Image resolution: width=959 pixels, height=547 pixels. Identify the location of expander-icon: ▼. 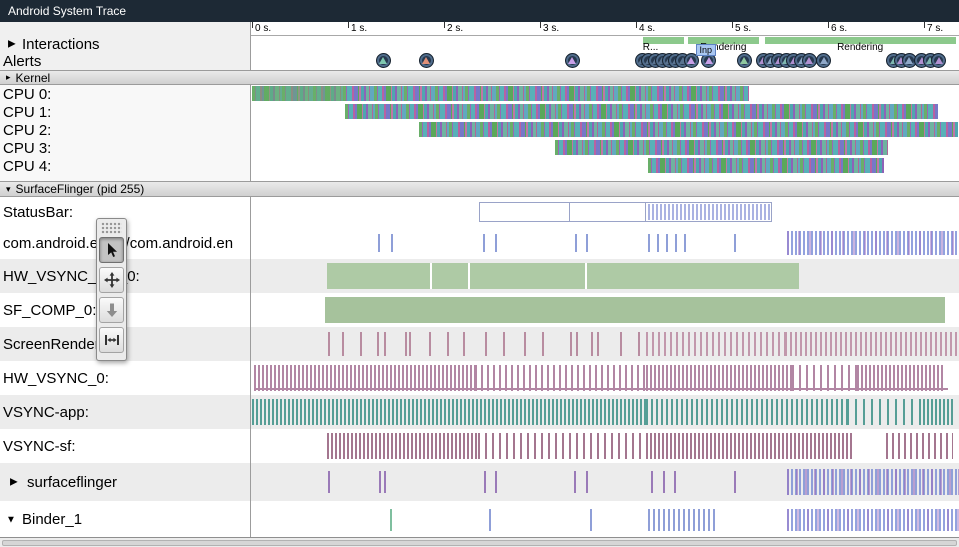
(11, 519).